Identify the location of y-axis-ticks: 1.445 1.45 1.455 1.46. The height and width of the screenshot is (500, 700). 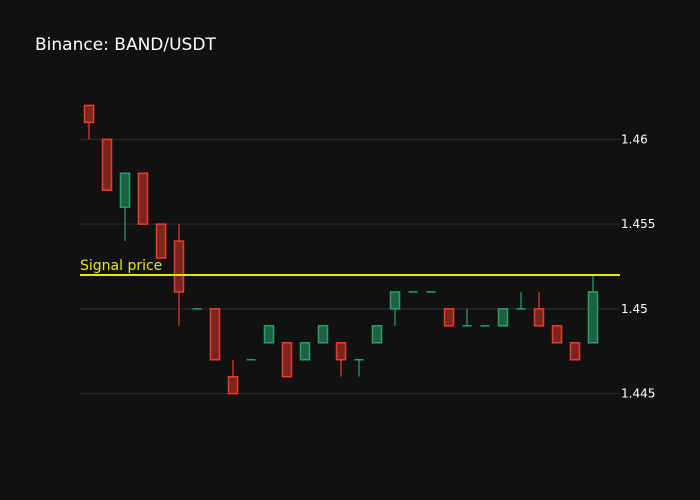
(638, 266).